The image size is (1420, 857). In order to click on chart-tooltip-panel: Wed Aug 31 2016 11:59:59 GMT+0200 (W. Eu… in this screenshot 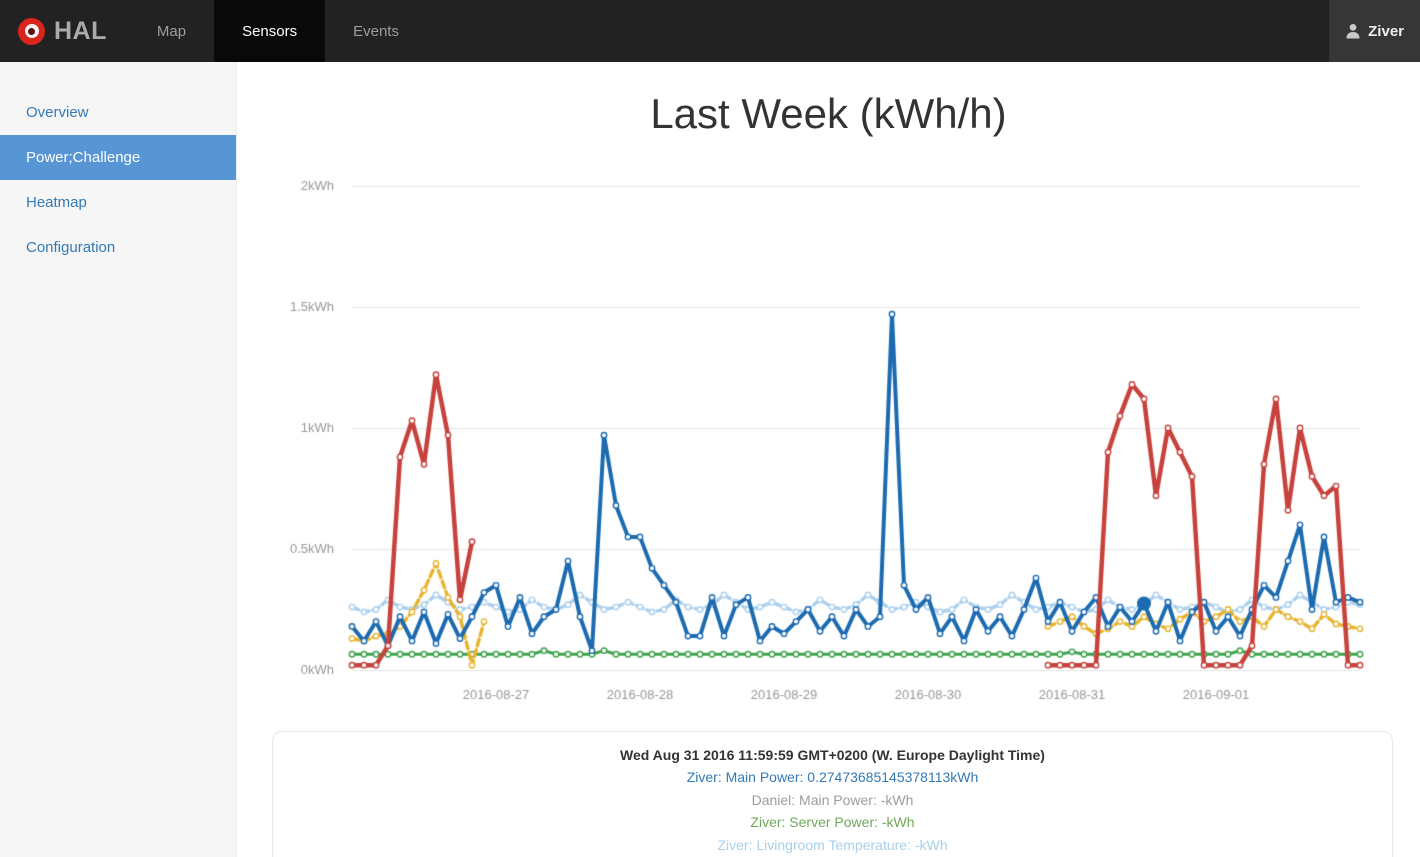, I will do `click(832, 794)`.